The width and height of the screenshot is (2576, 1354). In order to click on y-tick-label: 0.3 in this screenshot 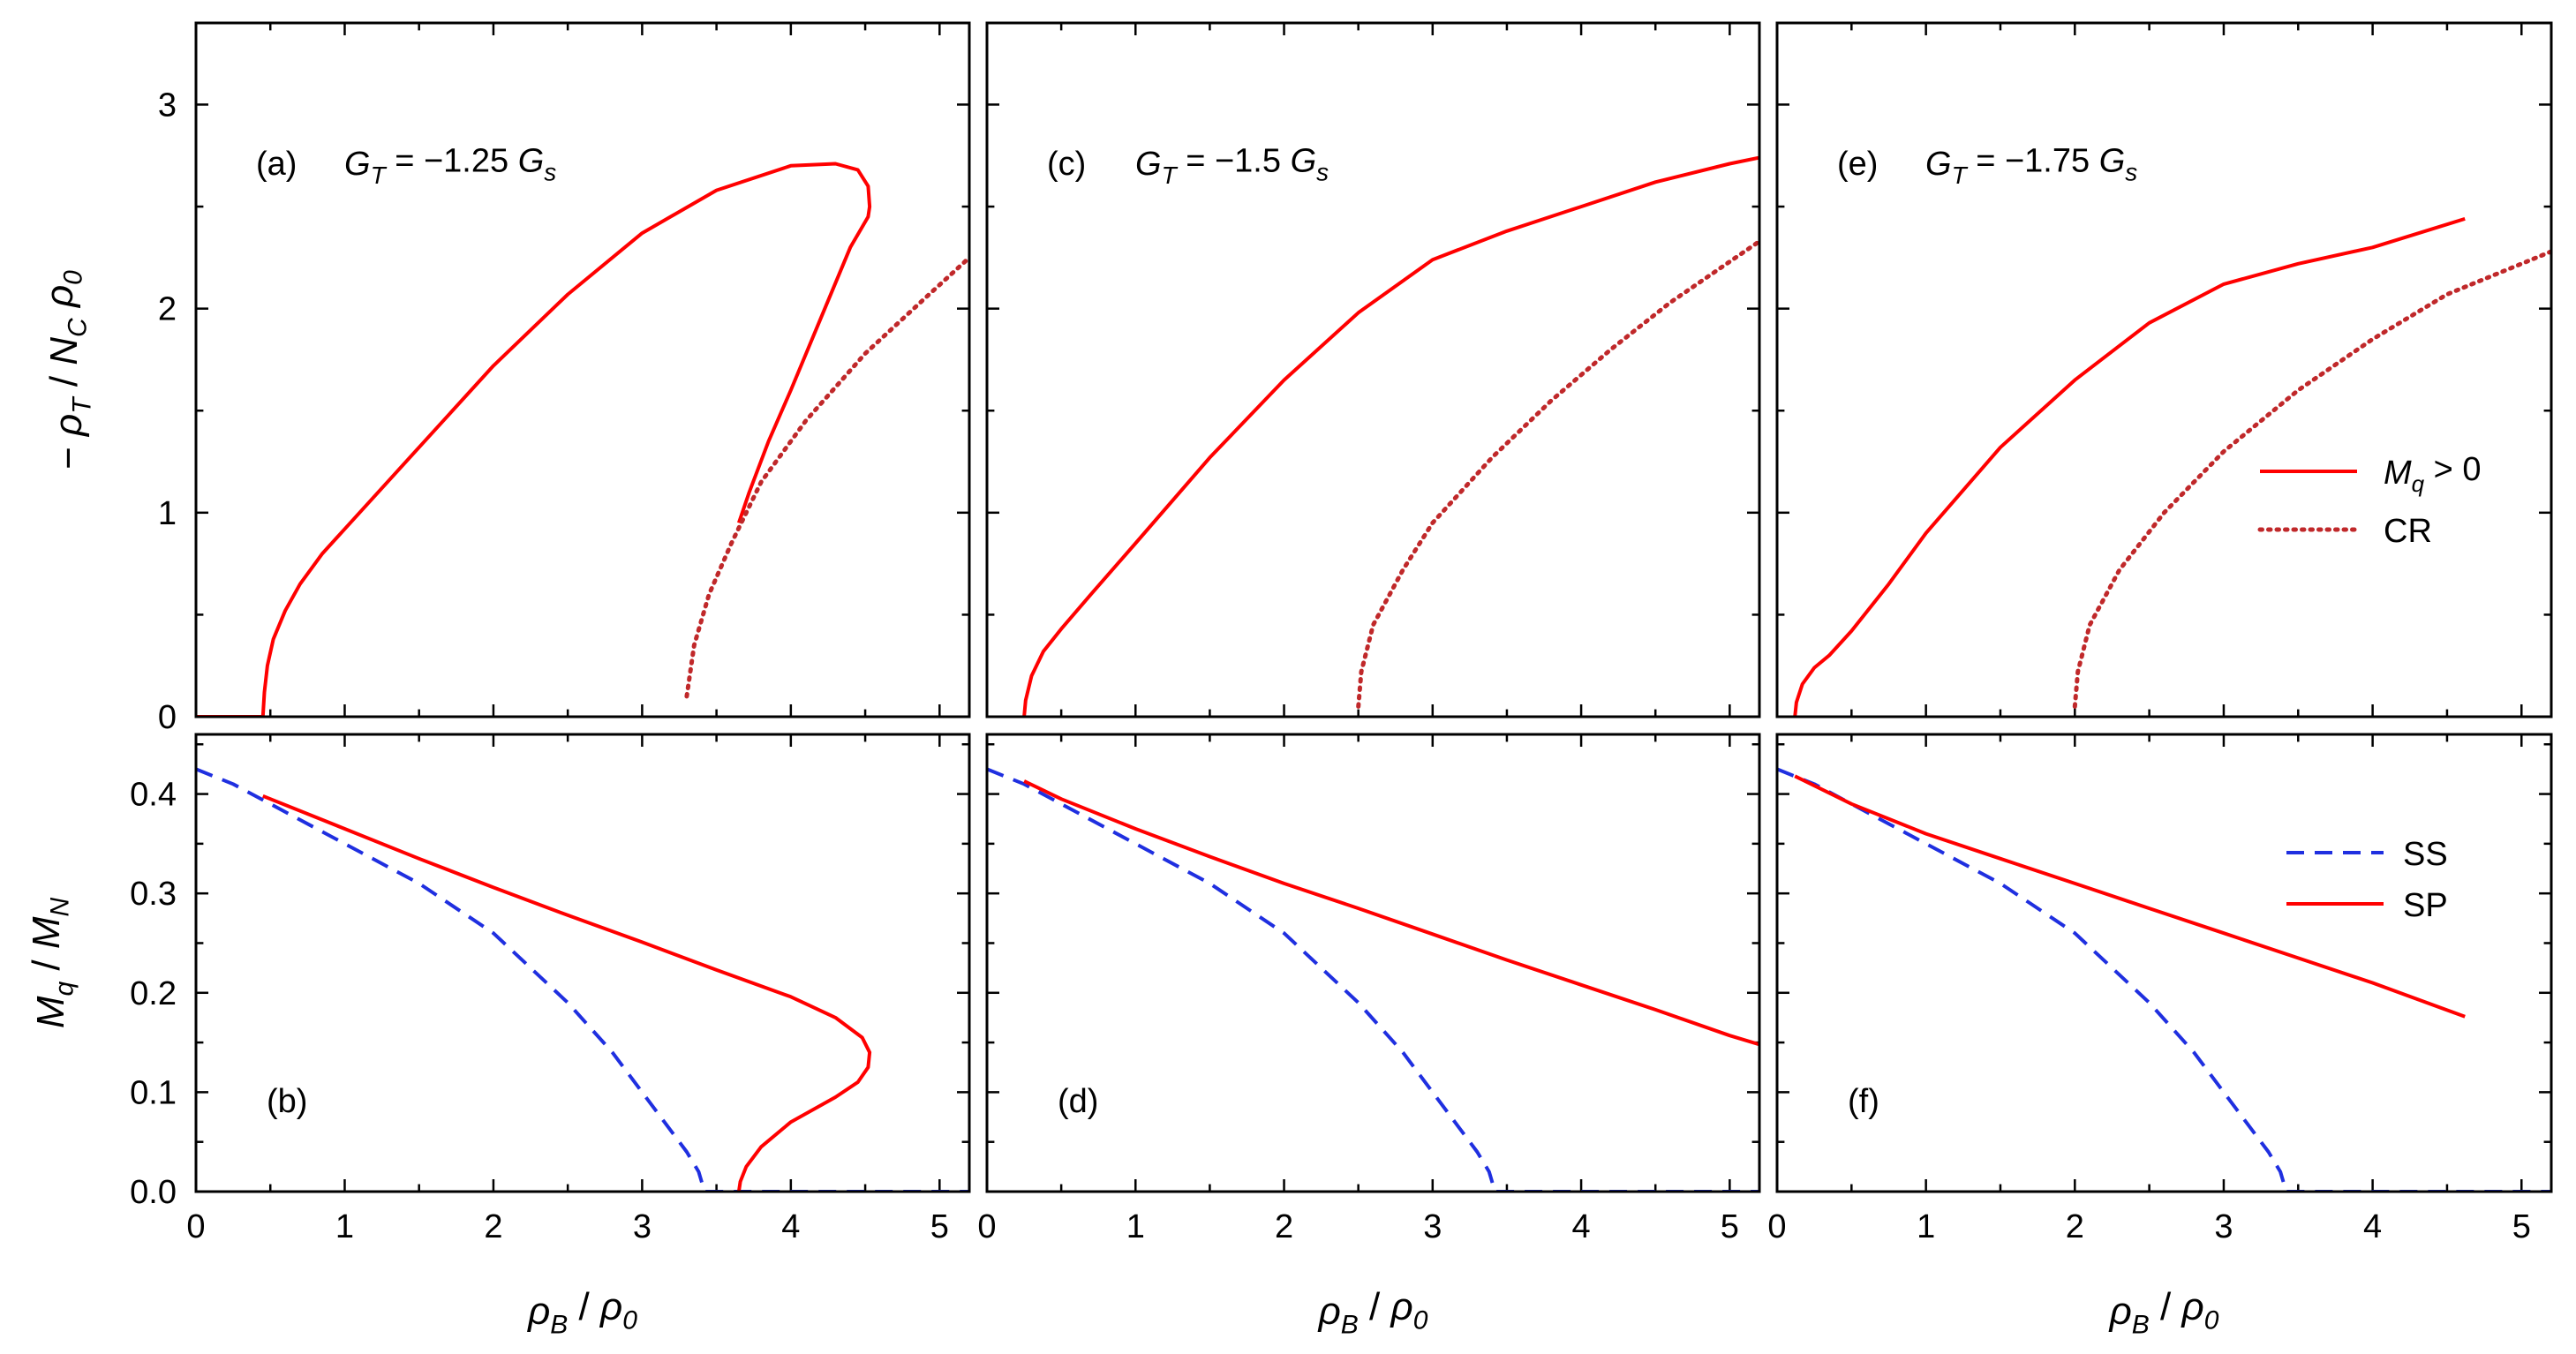, I will do `click(154, 894)`.